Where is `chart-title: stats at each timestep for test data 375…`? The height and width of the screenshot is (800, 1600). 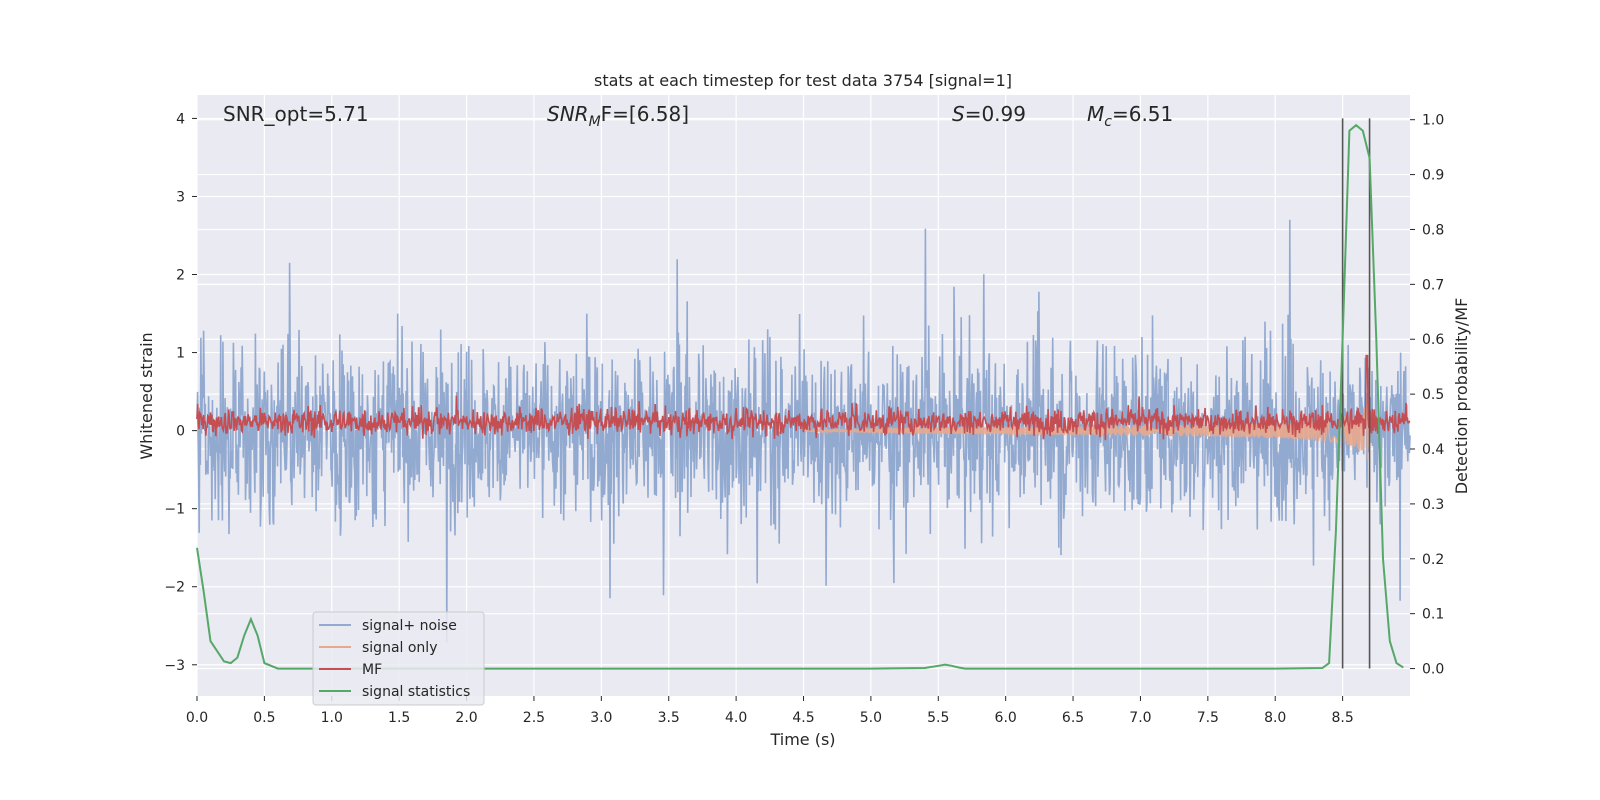 chart-title: stats at each timestep for test data 375… is located at coordinates (803, 80).